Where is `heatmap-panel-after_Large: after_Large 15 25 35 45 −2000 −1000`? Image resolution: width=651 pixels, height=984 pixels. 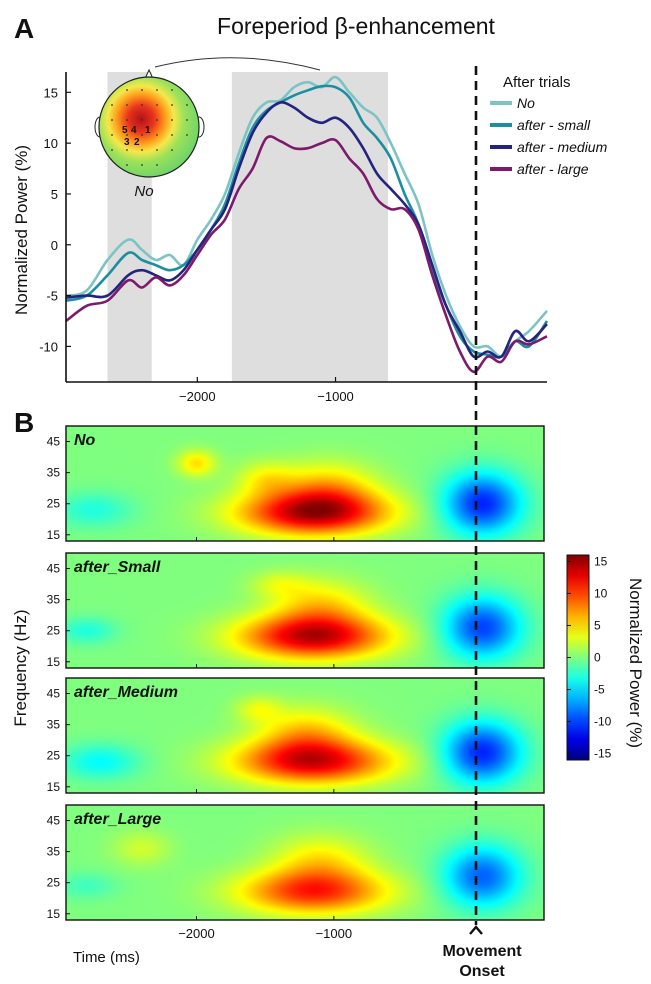 heatmap-panel-after_Large: after_Large 15 25 35 45 −2000 −1000 is located at coordinates (296, 872).